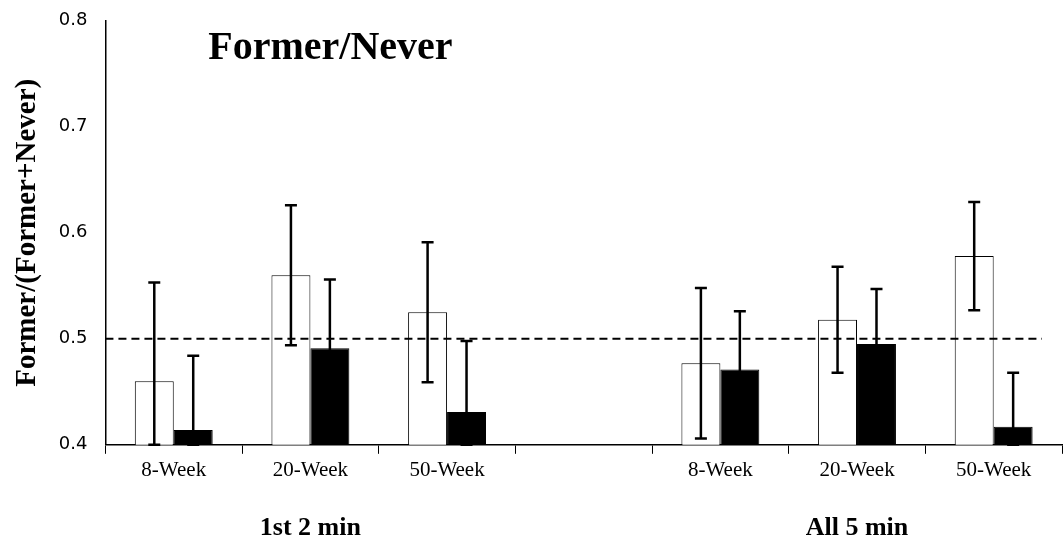 The height and width of the screenshot is (543, 1064). What do you see at coordinates (857, 526) in the screenshot?
I see `text: All 5 min` at bounding box center [857, 526].